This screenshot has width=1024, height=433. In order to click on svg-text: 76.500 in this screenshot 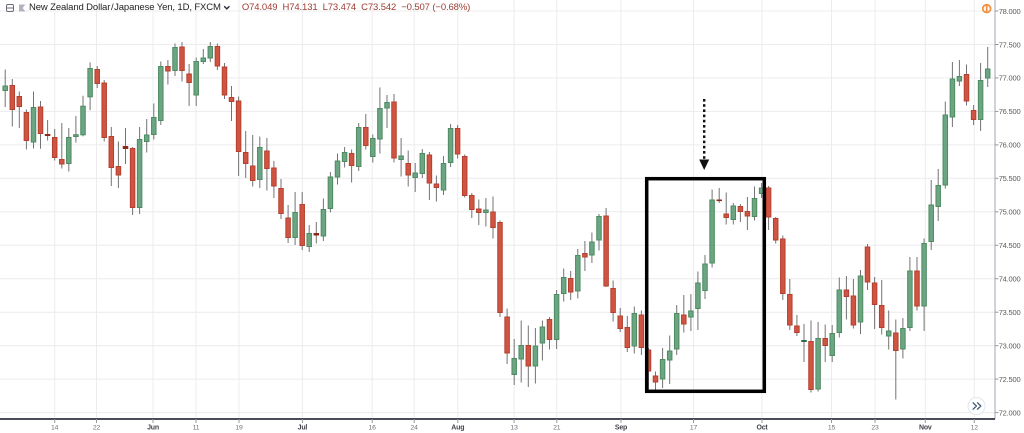, I will do `click(1010, 111)`.